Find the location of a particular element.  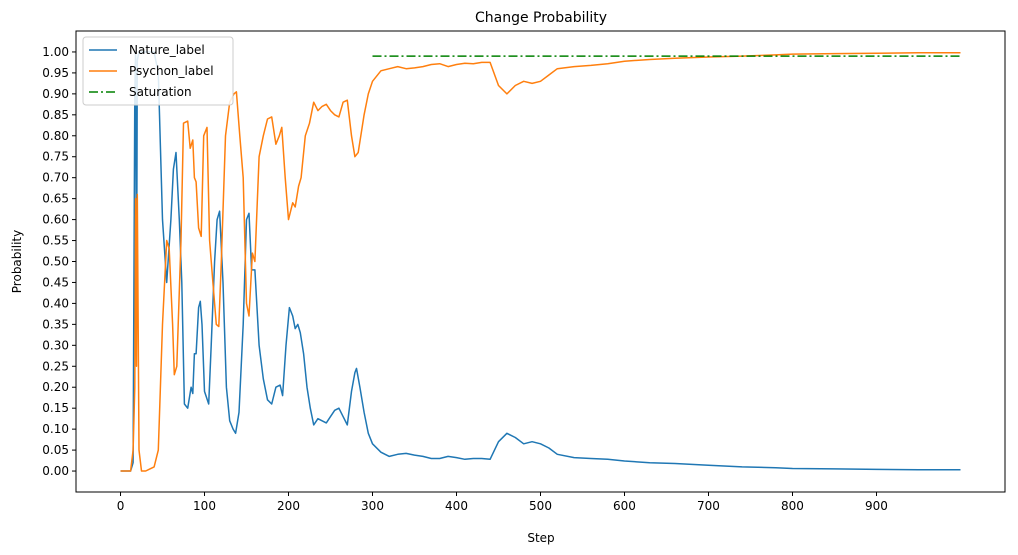

y-tick-label: 0.20 is located at coordinates (55, 387).